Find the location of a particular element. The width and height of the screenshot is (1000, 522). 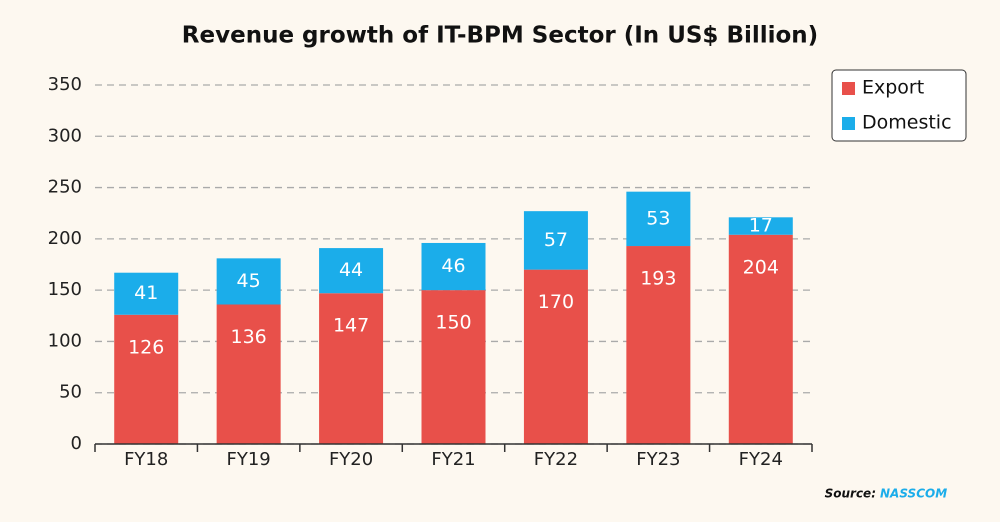

x-tick-label: FY23 is located at coordinates (658, 459).